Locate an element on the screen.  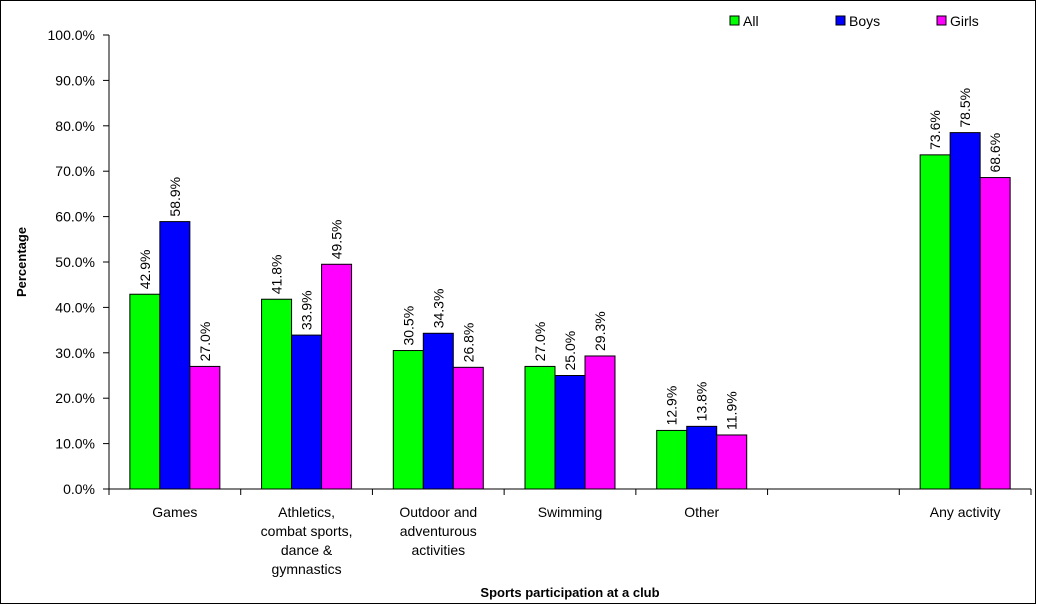
data-label: 78.5% is located at coordinates (965, 108).